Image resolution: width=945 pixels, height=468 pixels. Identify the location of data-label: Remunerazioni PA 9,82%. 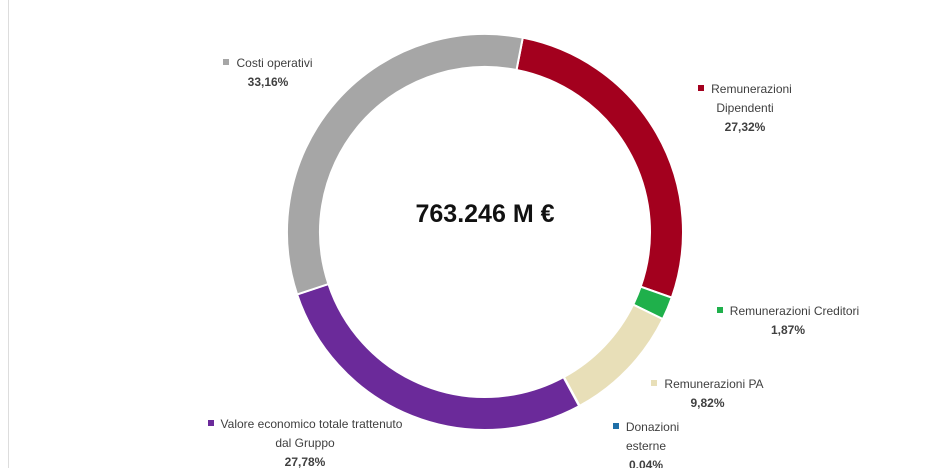
(707, 394).